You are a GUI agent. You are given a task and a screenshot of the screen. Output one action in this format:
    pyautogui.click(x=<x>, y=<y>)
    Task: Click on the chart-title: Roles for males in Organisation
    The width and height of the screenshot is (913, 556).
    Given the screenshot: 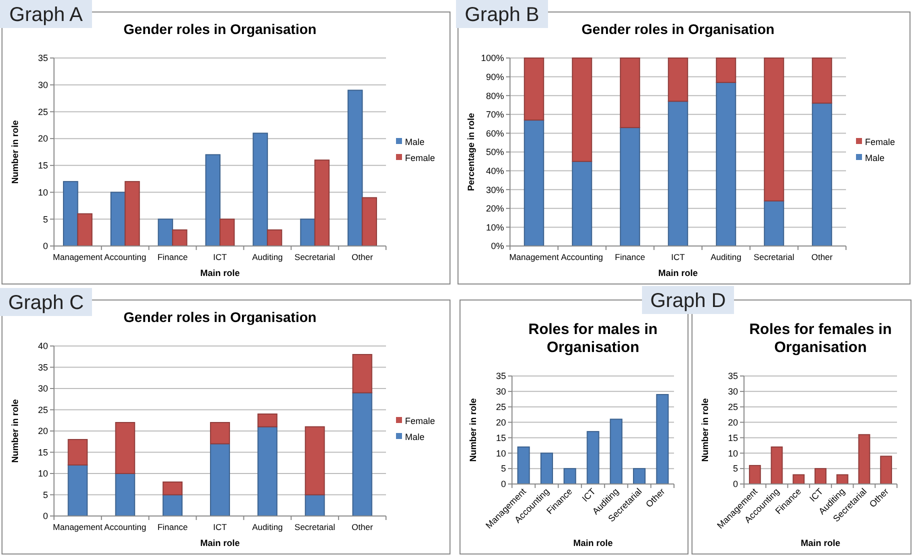 What is the action you would take?
    pyautogui.click(x=593, y=338)
    